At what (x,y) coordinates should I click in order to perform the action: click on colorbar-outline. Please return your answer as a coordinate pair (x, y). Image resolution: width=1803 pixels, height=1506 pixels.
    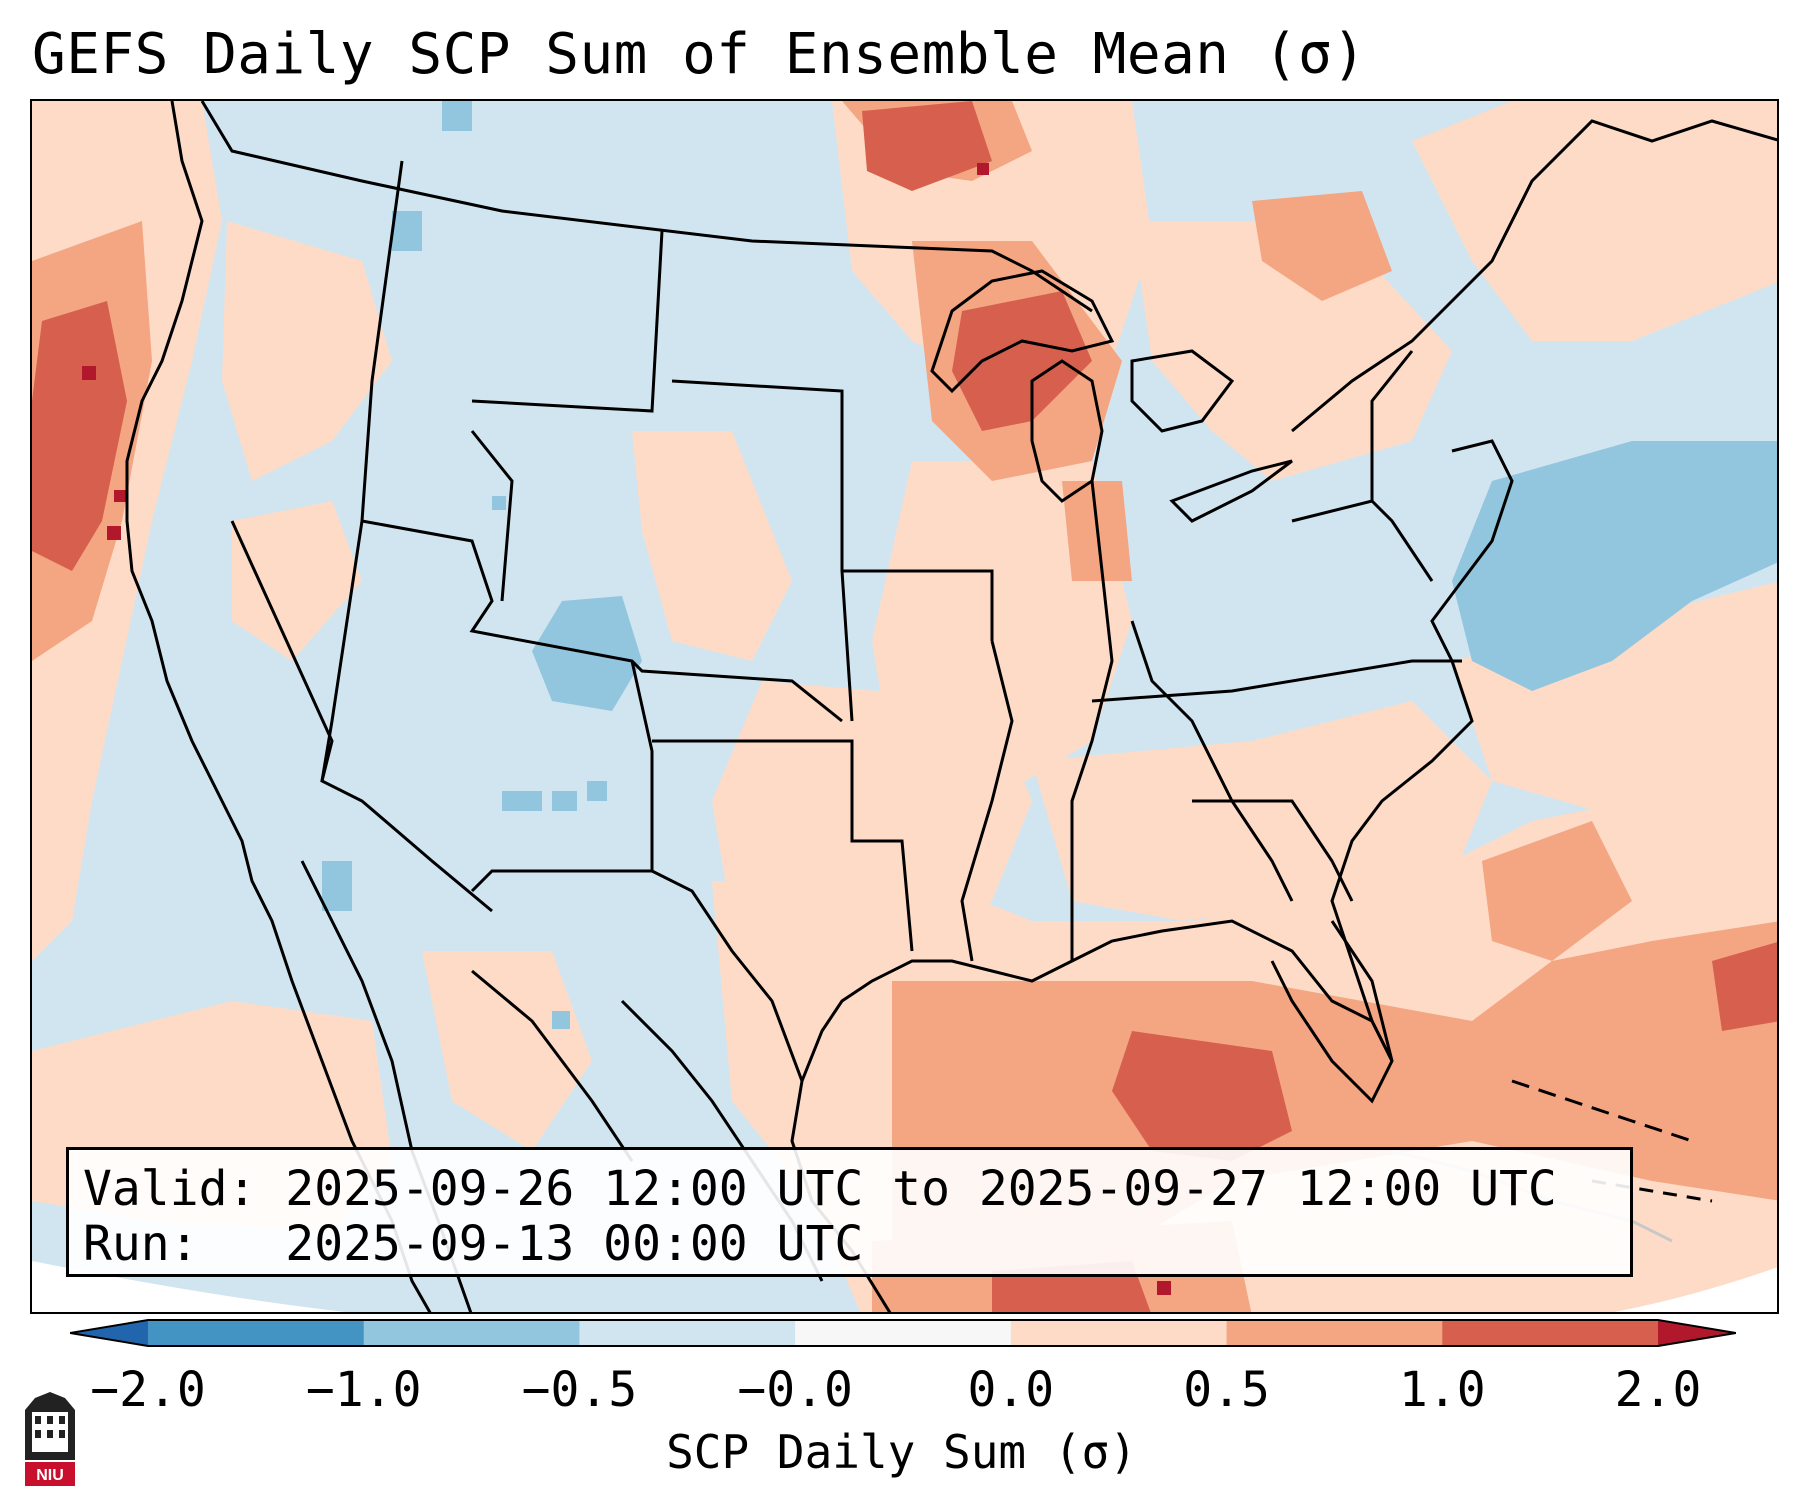
    Looking at the image, I should click on (903, 1333).